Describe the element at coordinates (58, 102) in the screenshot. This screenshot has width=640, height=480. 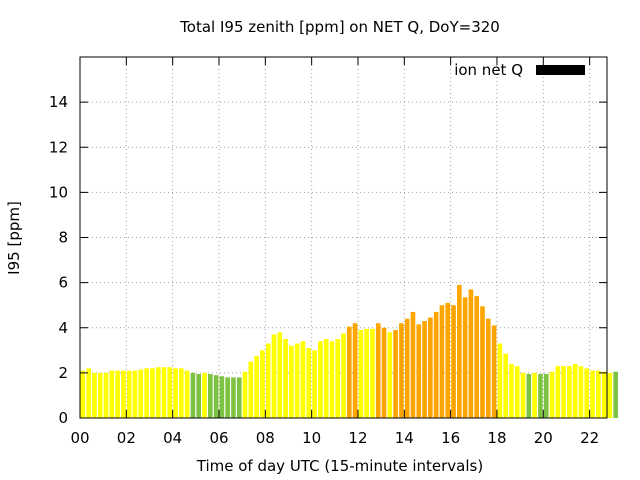
I see `y-tick-label: 14` at that location.